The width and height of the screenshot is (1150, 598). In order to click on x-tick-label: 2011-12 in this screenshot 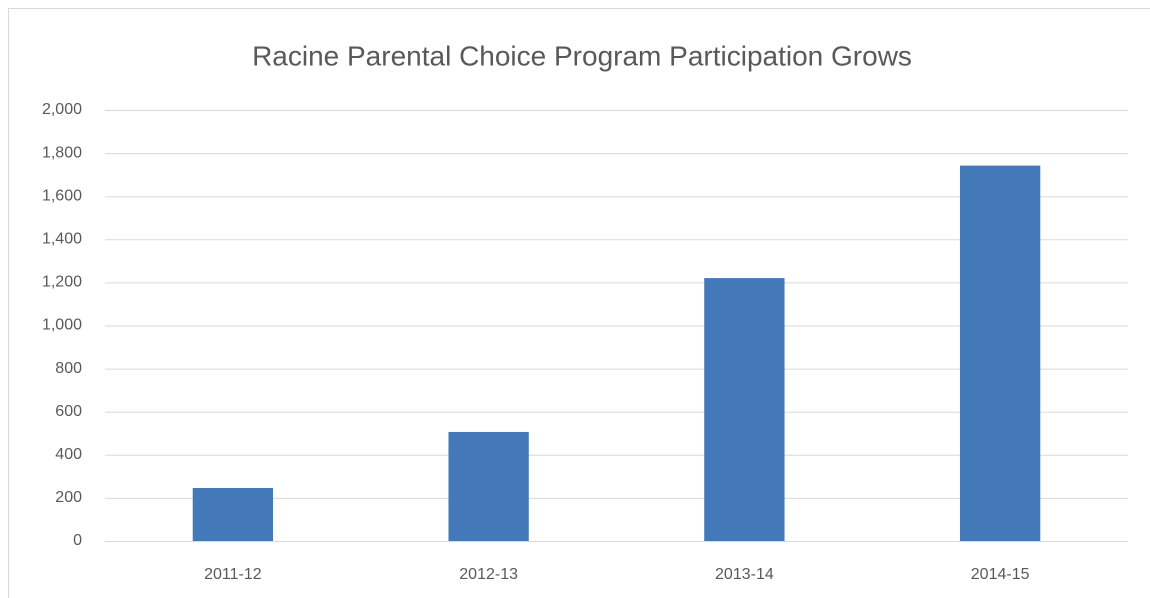, I will do `click(233, 574)`.